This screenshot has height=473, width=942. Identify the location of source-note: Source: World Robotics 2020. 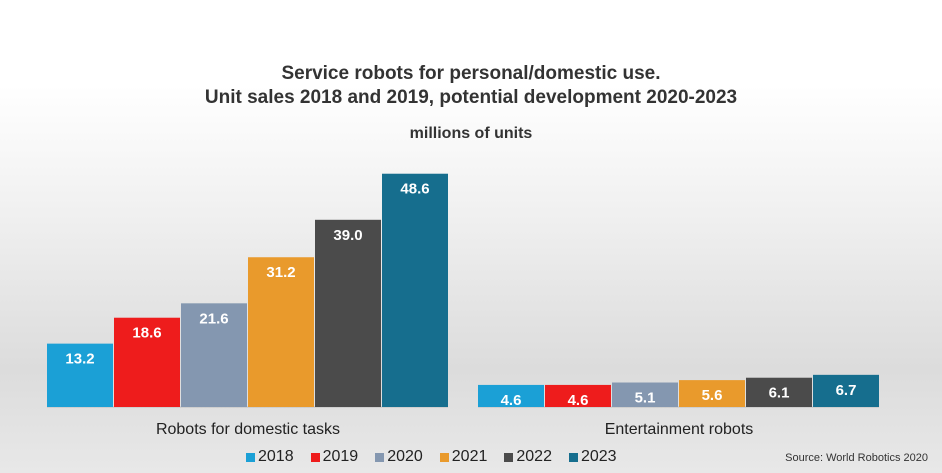
(856, 458).